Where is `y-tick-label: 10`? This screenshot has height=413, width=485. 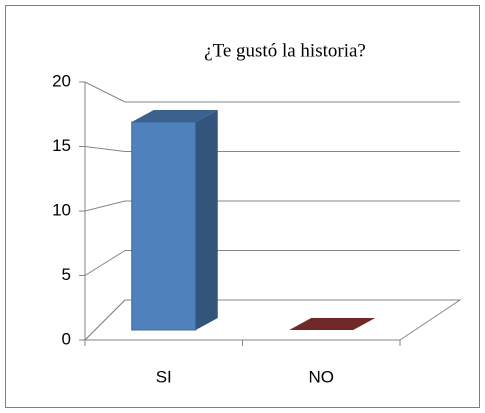 y-tick-label: 10 is located at coordinates (61, 209).